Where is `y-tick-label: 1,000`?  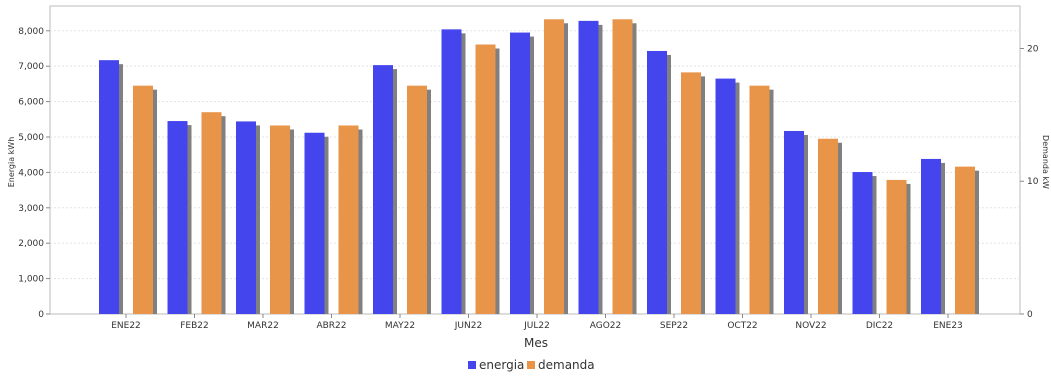
y-tick-label: 1,000 is located at coordinates (31, 280).